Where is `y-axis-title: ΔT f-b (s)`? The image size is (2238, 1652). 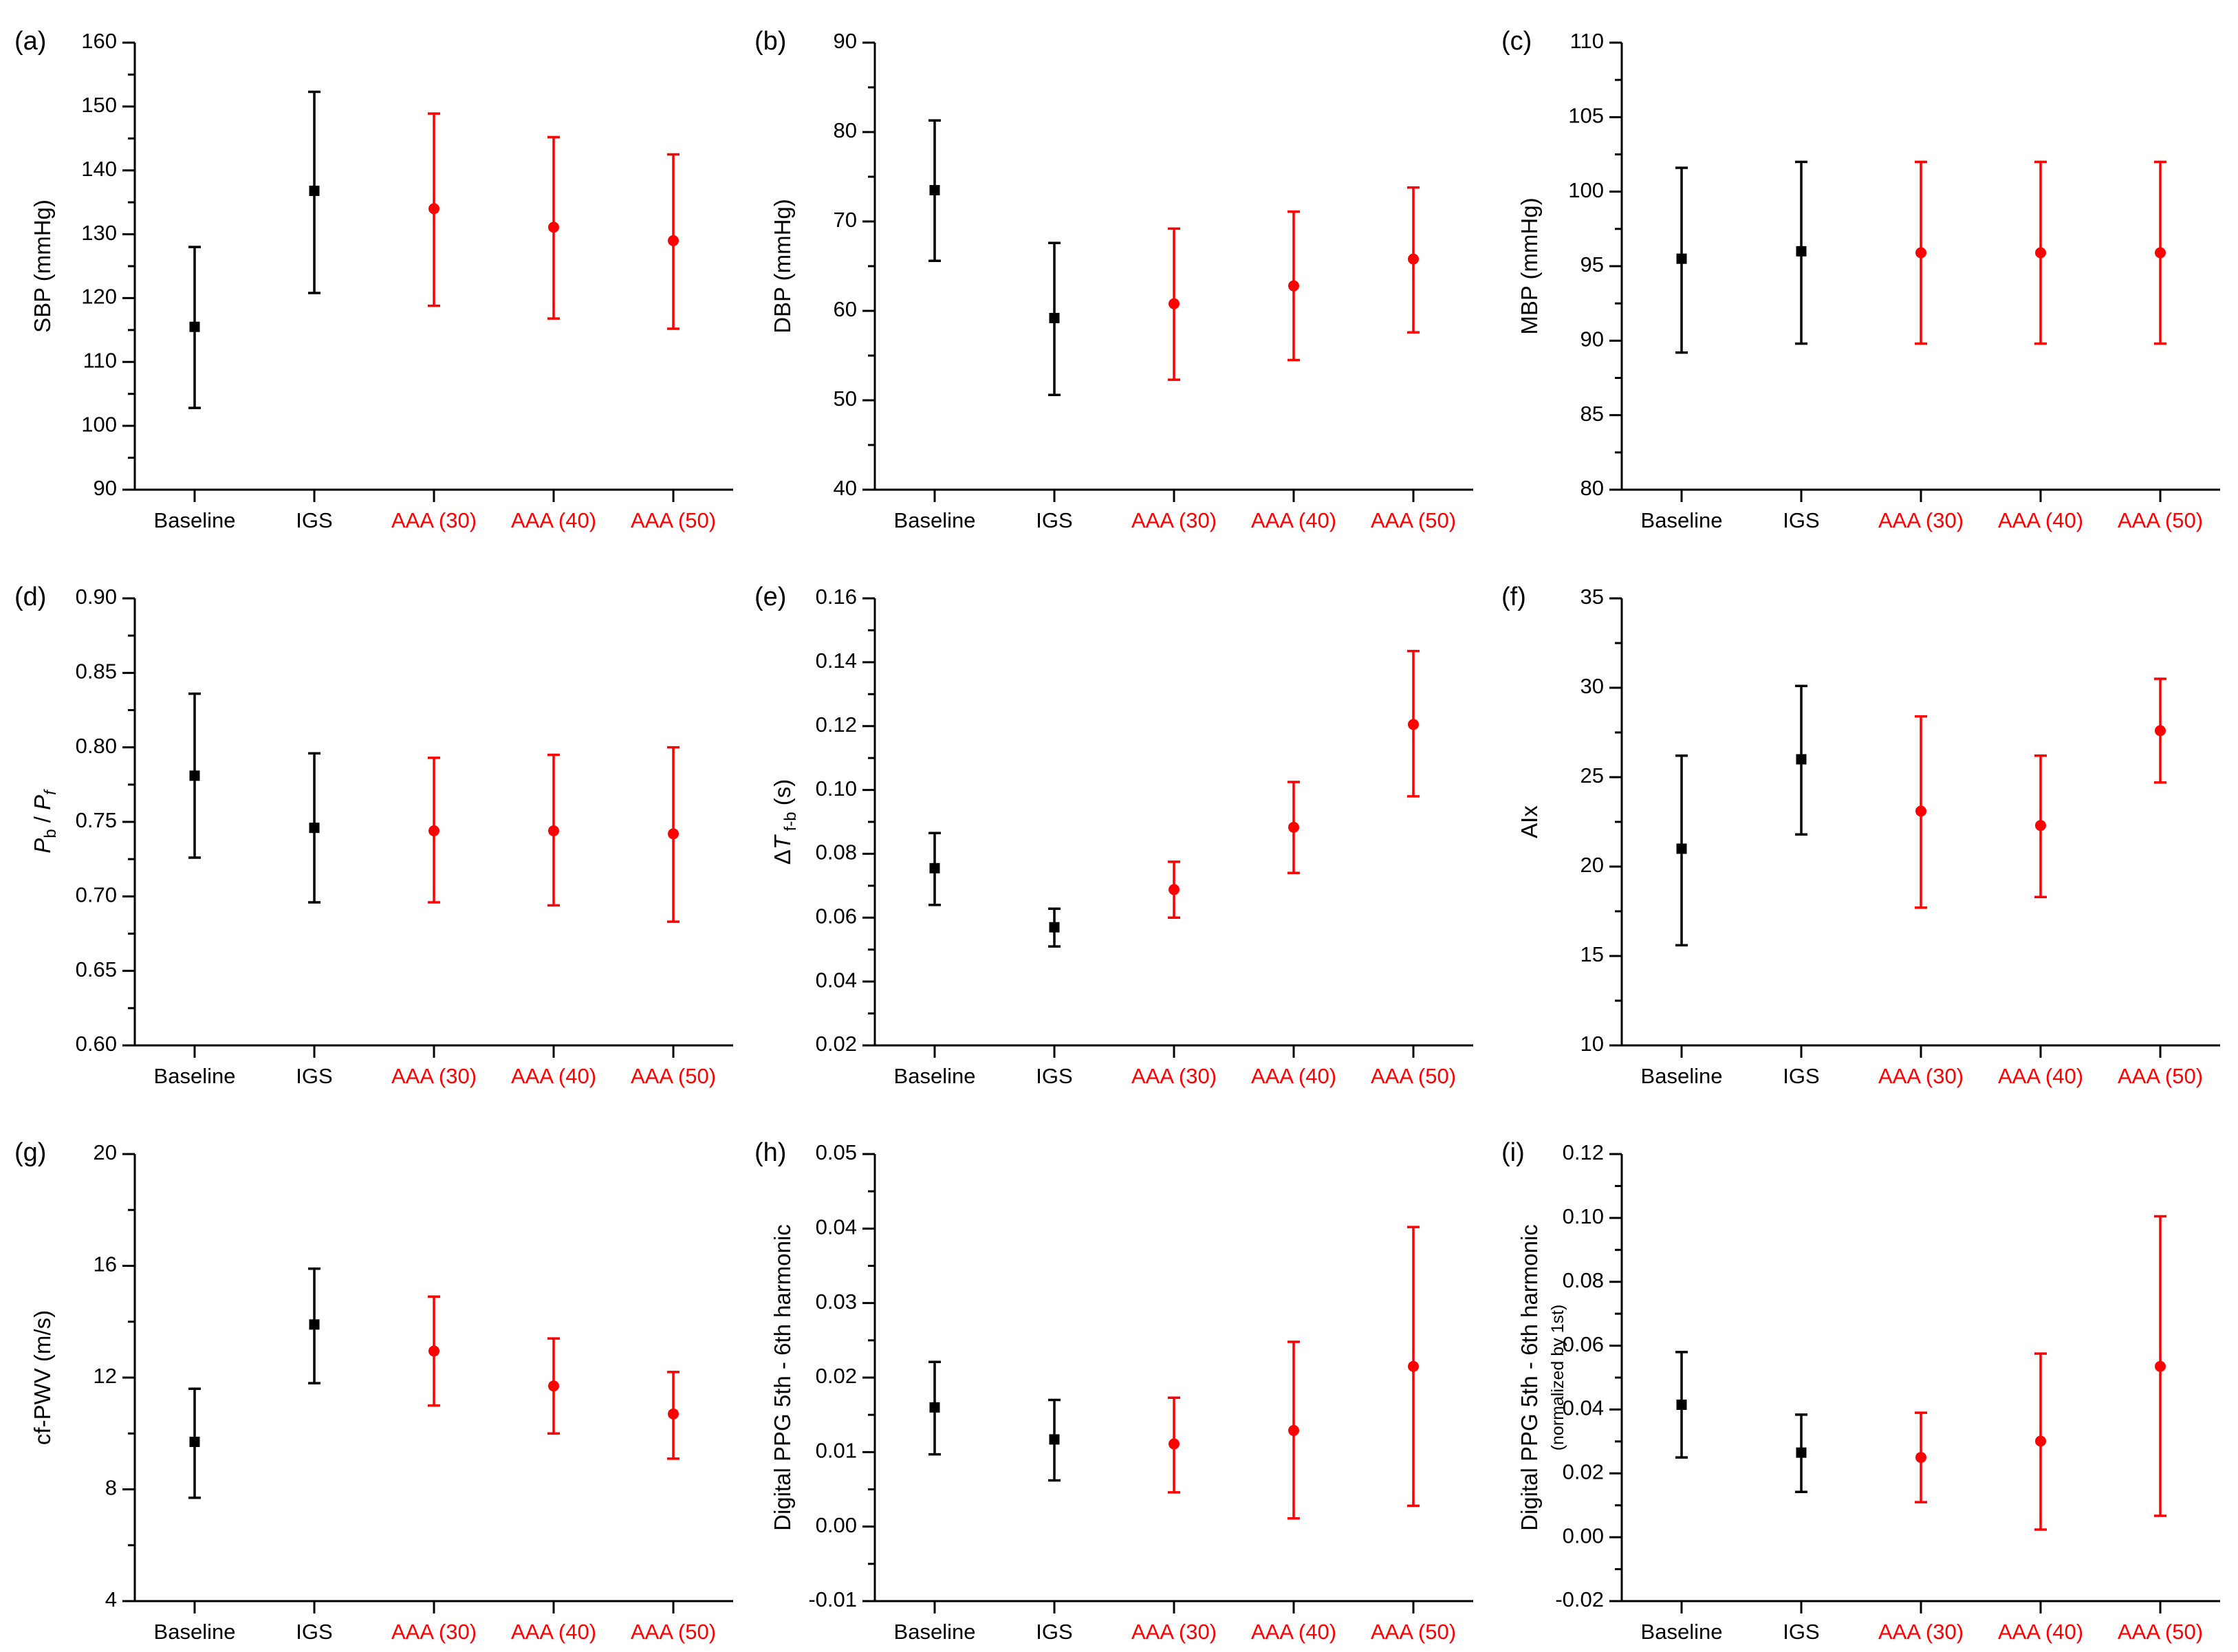
y-axis-title: ΔT f-b (s) is located at coordinates (785, 822).